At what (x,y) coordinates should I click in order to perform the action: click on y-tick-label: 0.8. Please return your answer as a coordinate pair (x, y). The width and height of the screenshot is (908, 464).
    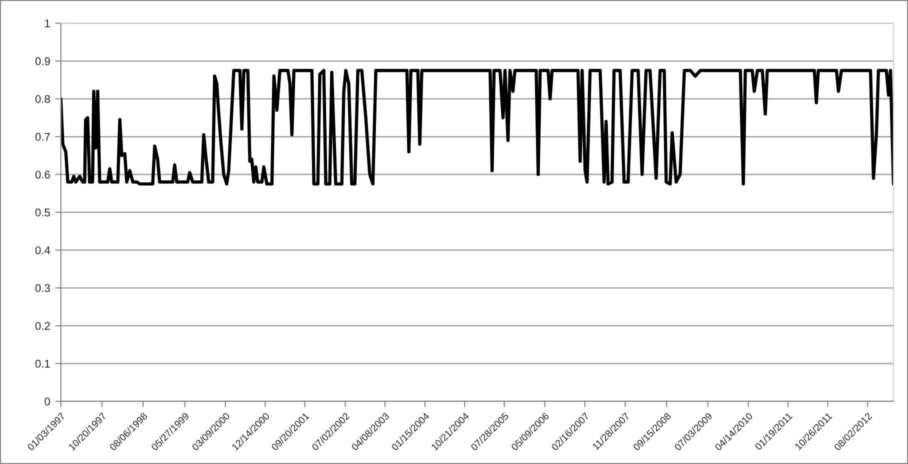
    Looking at the image, I should click on (42, 99).